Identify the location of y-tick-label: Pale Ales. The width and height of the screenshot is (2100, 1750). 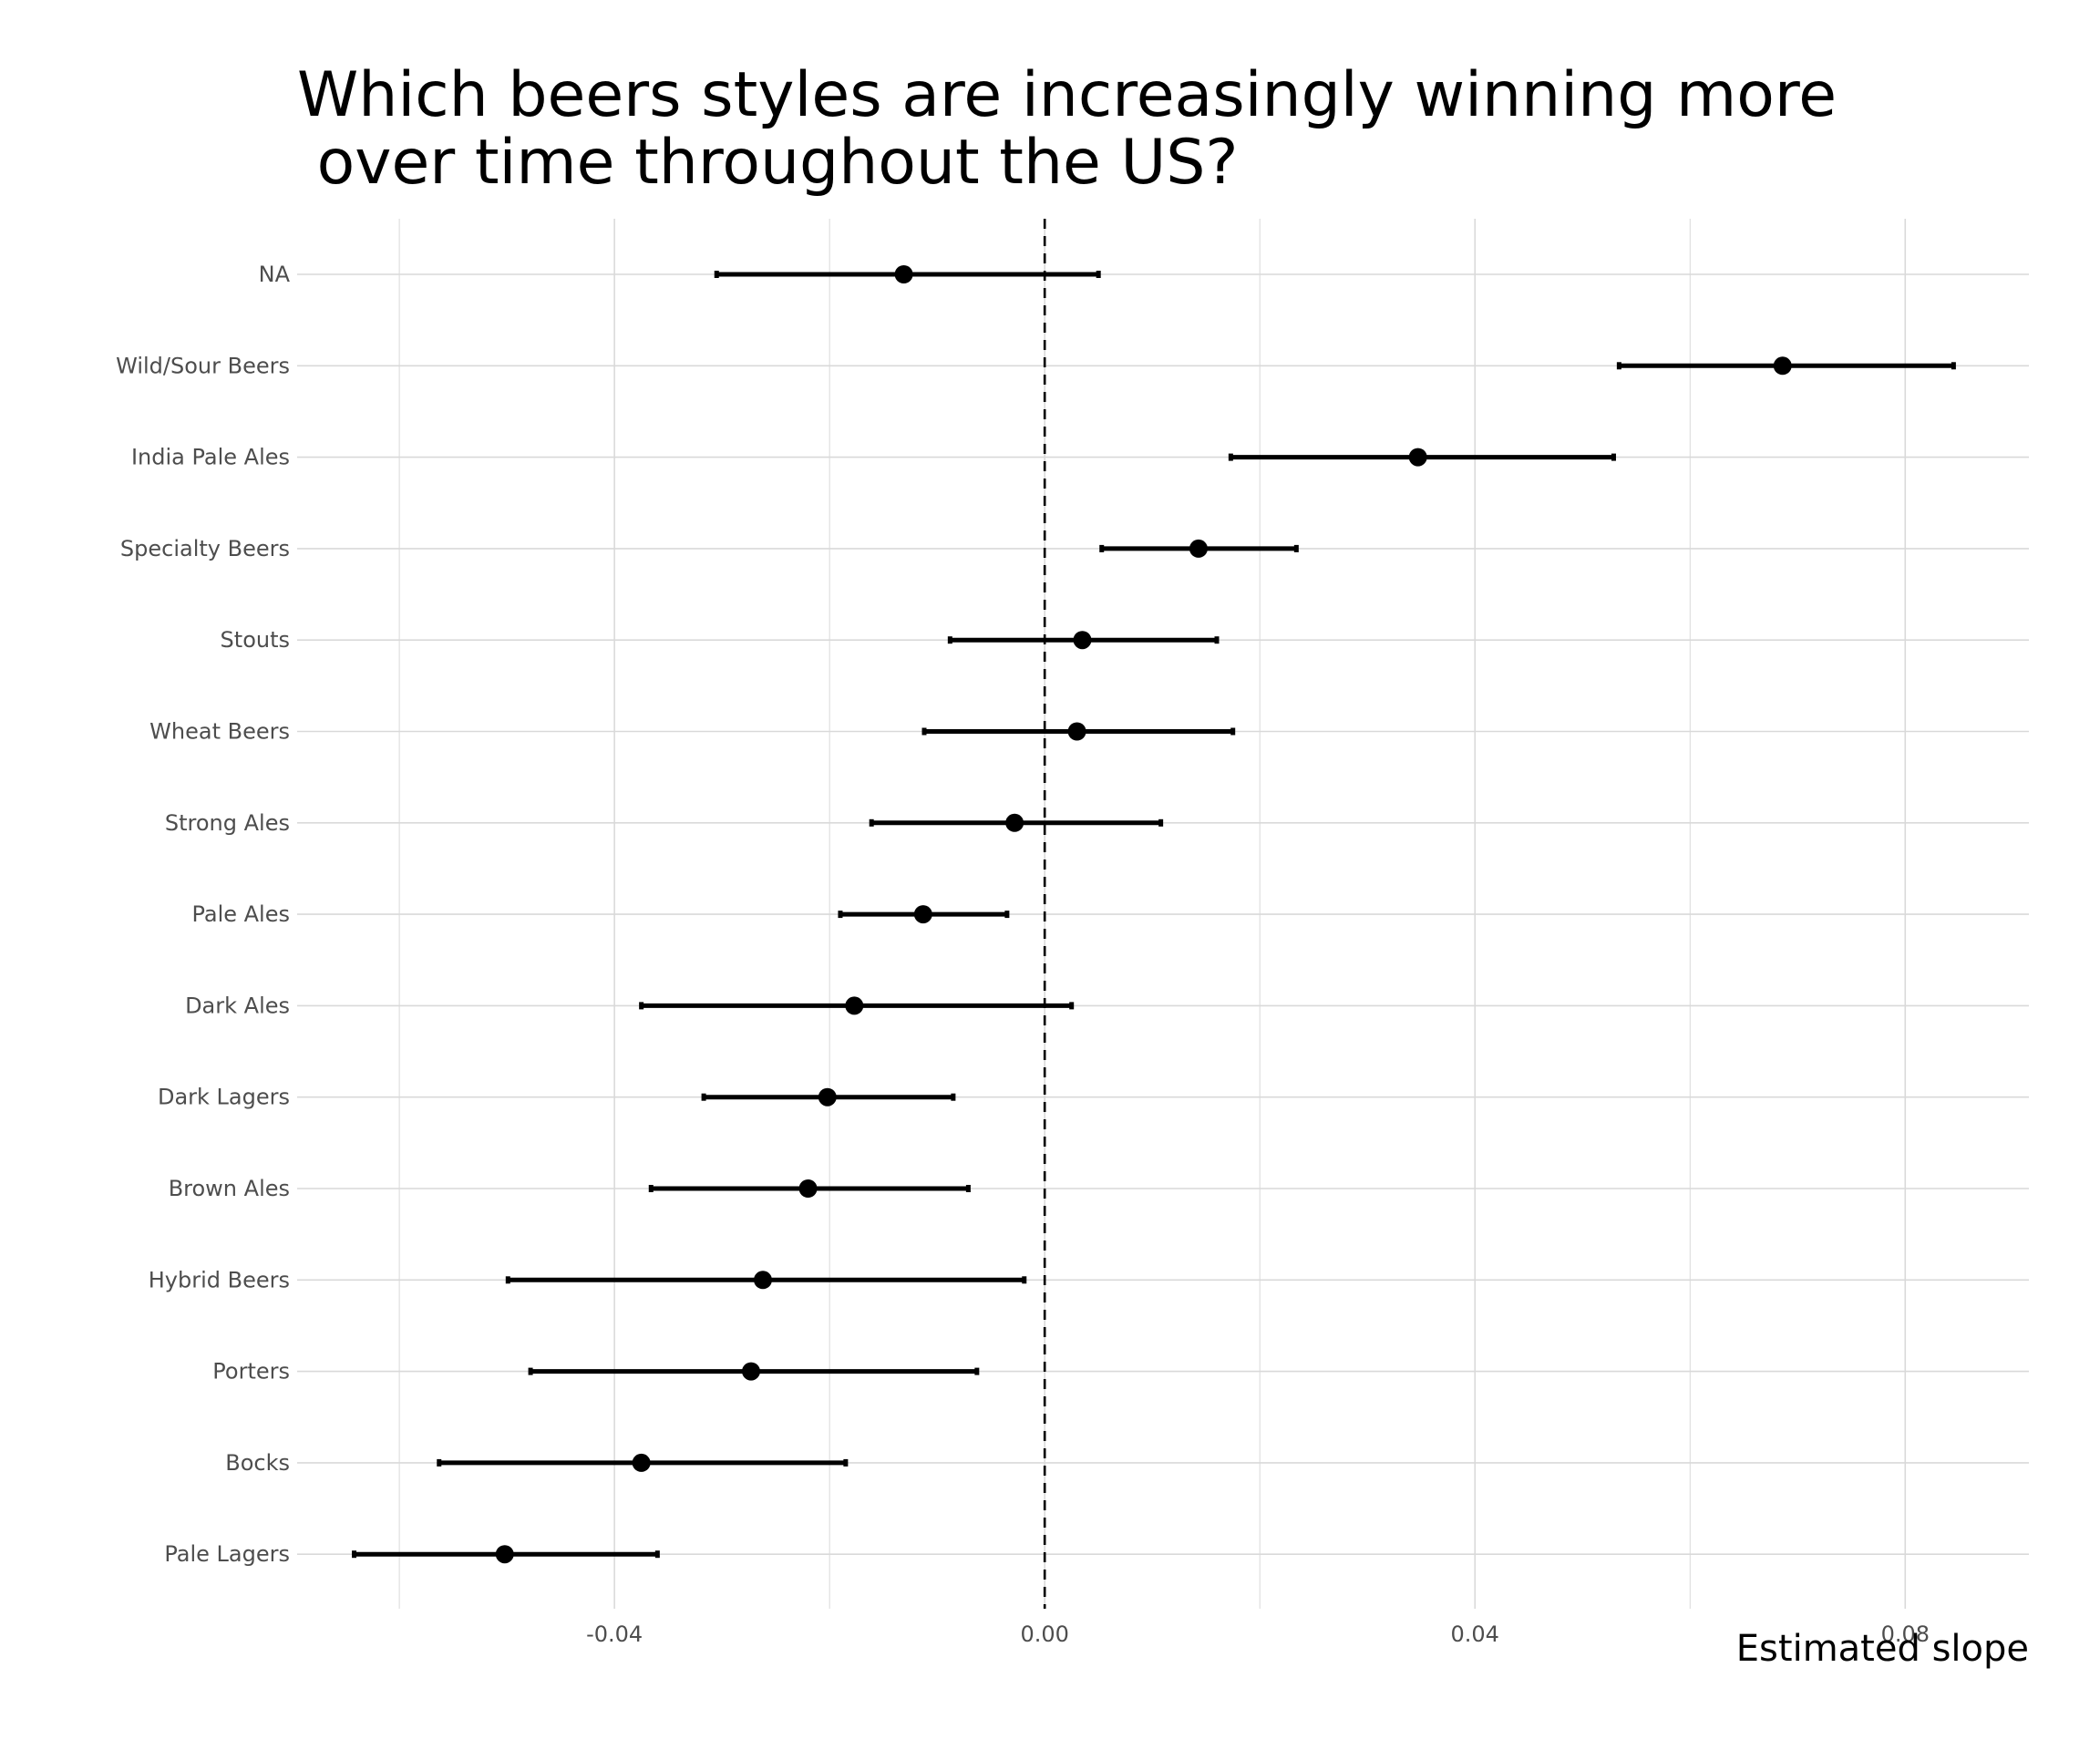
(240, 914).